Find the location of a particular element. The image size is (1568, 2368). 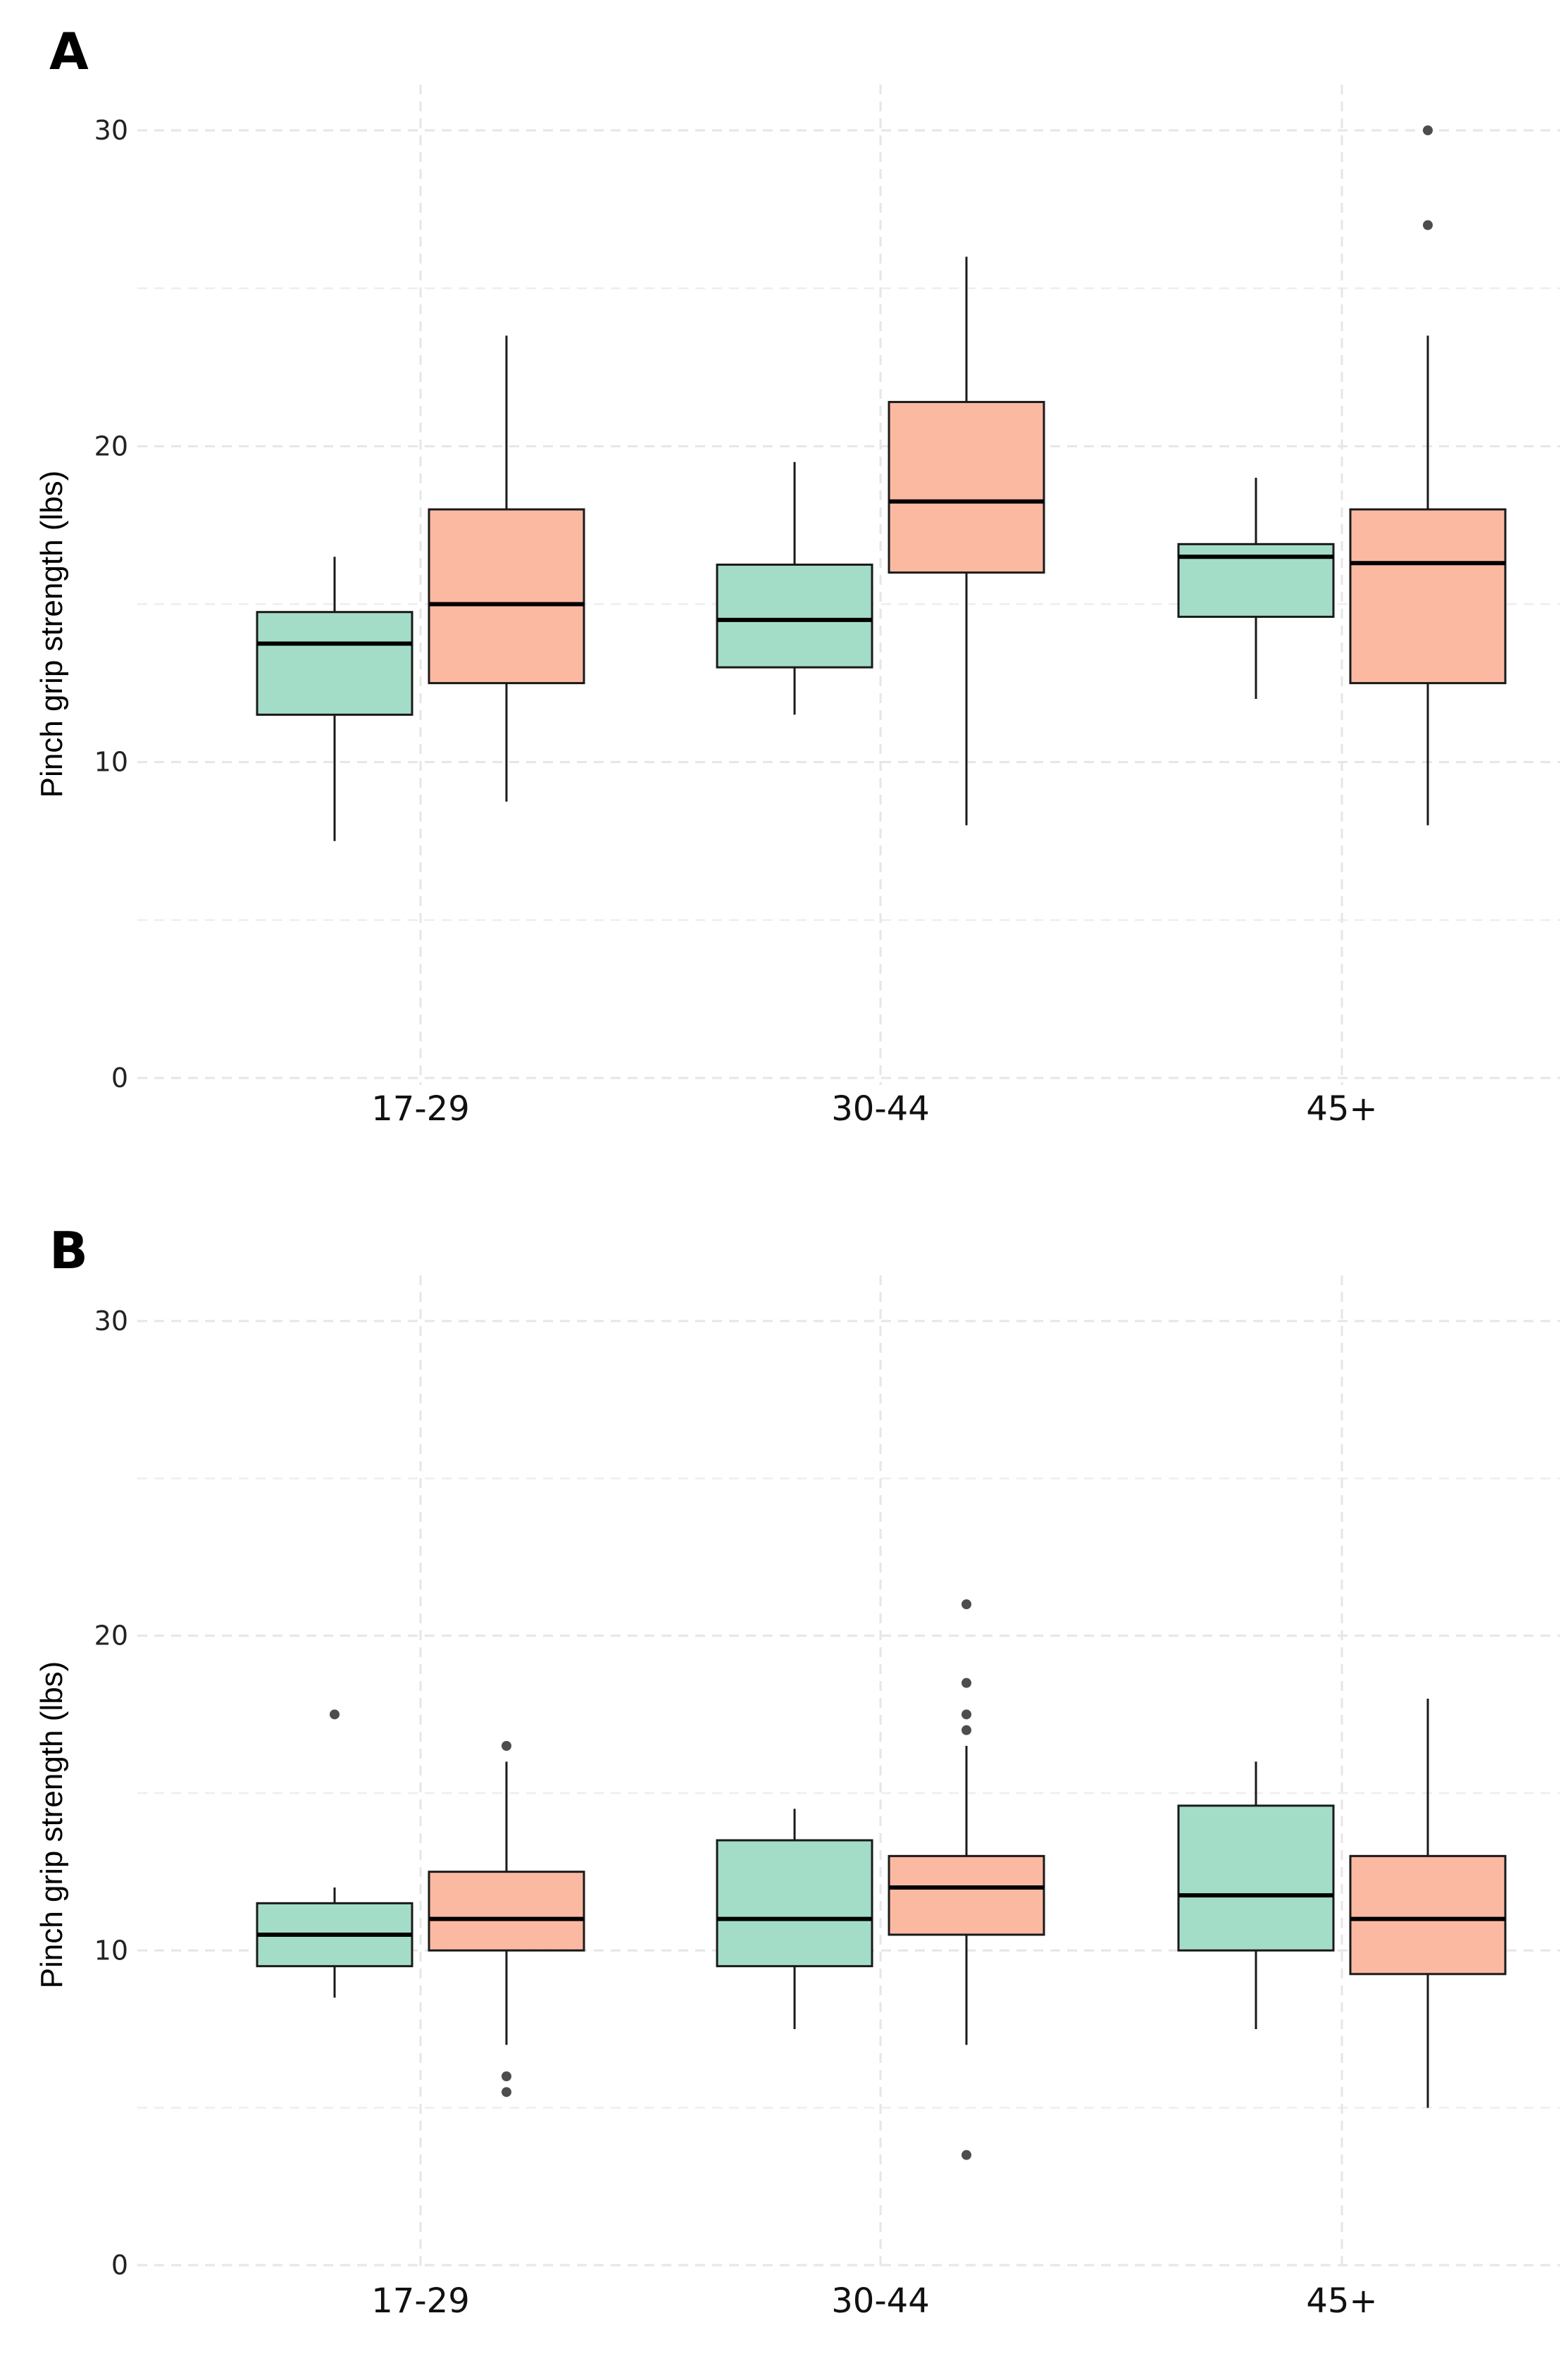

panel-a-series-1-30-44-box is located at coordinates (794, 616).